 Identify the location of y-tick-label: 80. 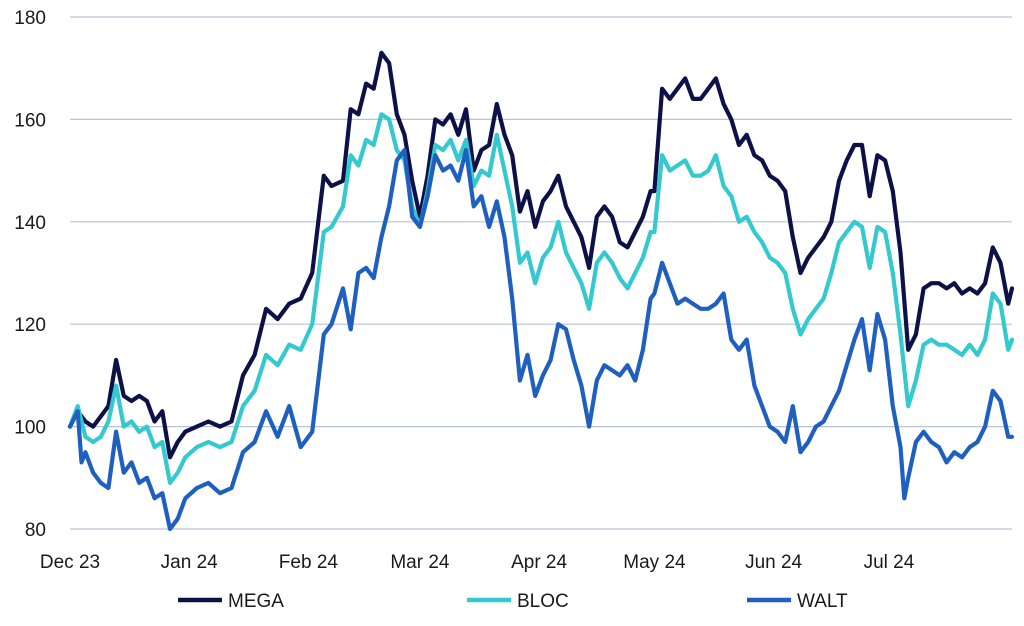
(35, 530).